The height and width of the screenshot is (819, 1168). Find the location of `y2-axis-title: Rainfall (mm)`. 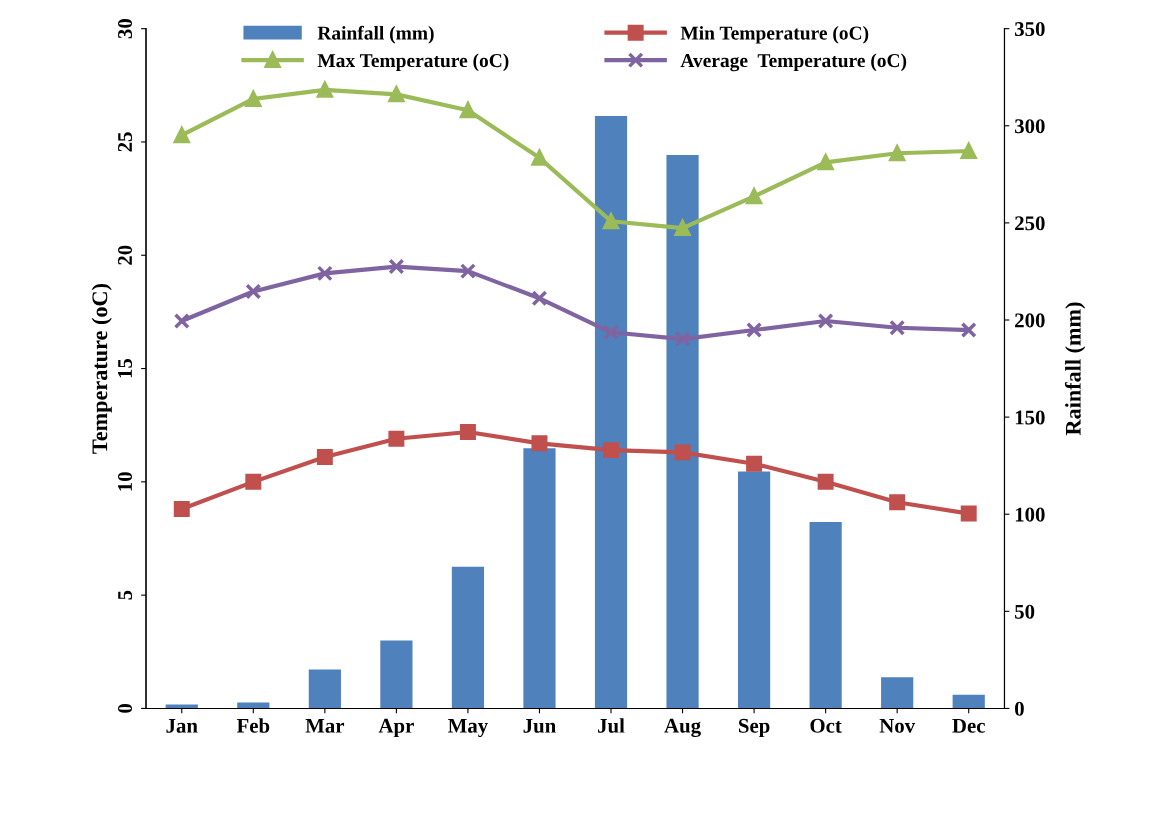

y2-axis-title: Rainfall (mm) is located at coordinates (1075, 369).